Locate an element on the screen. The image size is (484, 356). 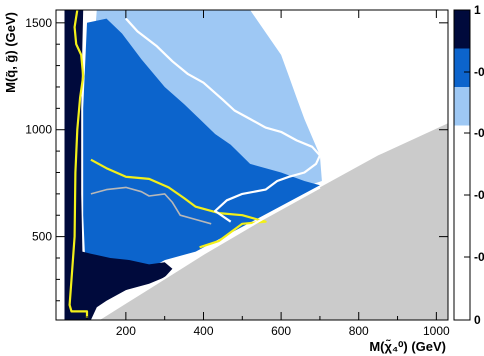
colorbar-label: 1 is located at coordinates (477, 10).